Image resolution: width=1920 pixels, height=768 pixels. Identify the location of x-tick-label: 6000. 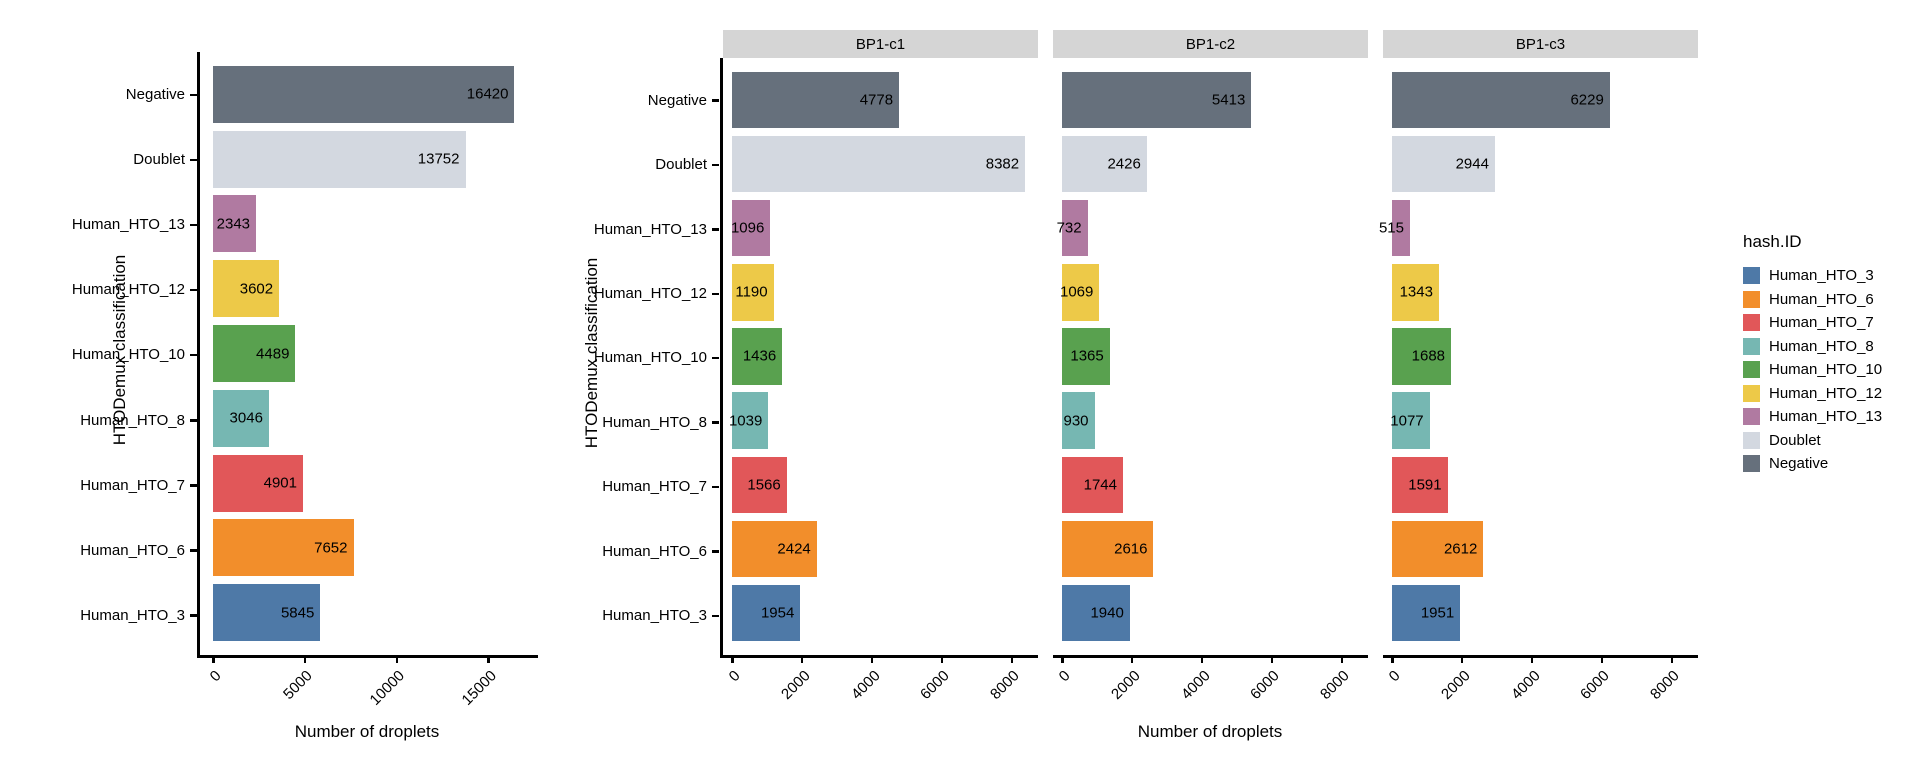
(1595, 685).